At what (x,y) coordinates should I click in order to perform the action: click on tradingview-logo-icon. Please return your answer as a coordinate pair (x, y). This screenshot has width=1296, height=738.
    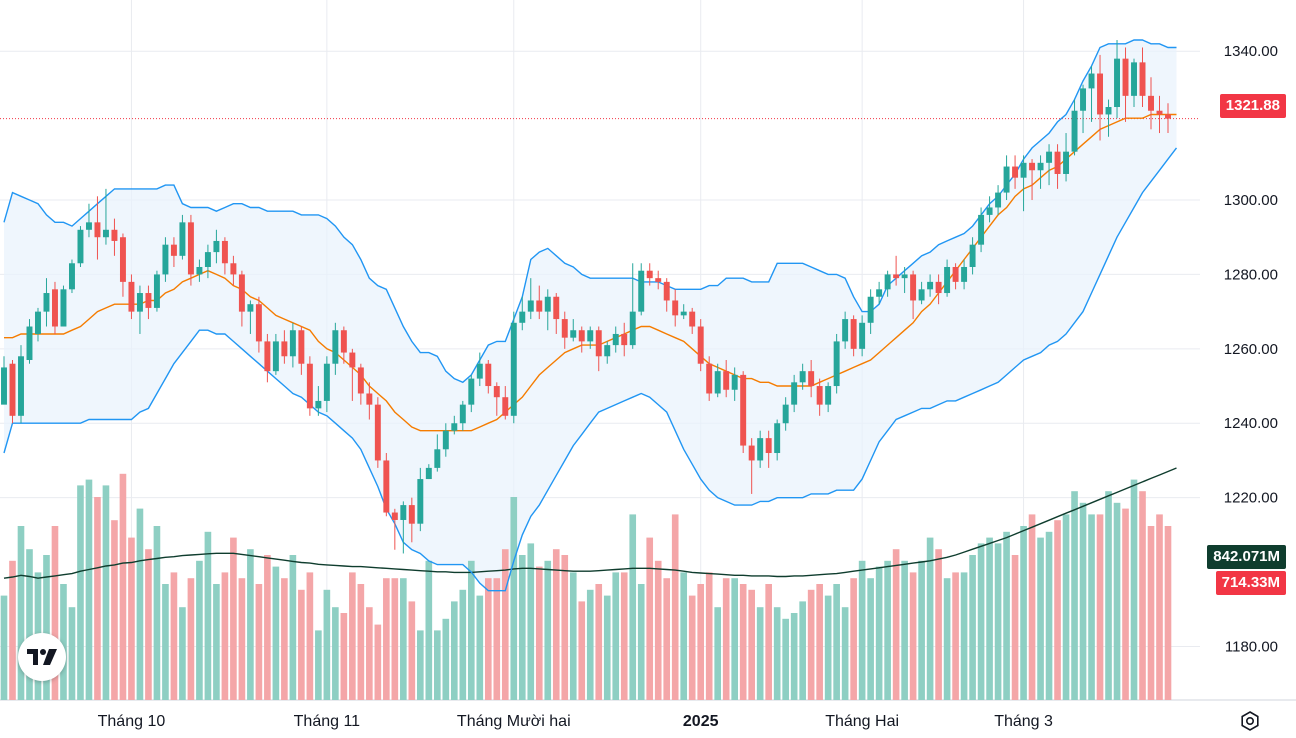
    Looking at the image, I should click on (42, 657).